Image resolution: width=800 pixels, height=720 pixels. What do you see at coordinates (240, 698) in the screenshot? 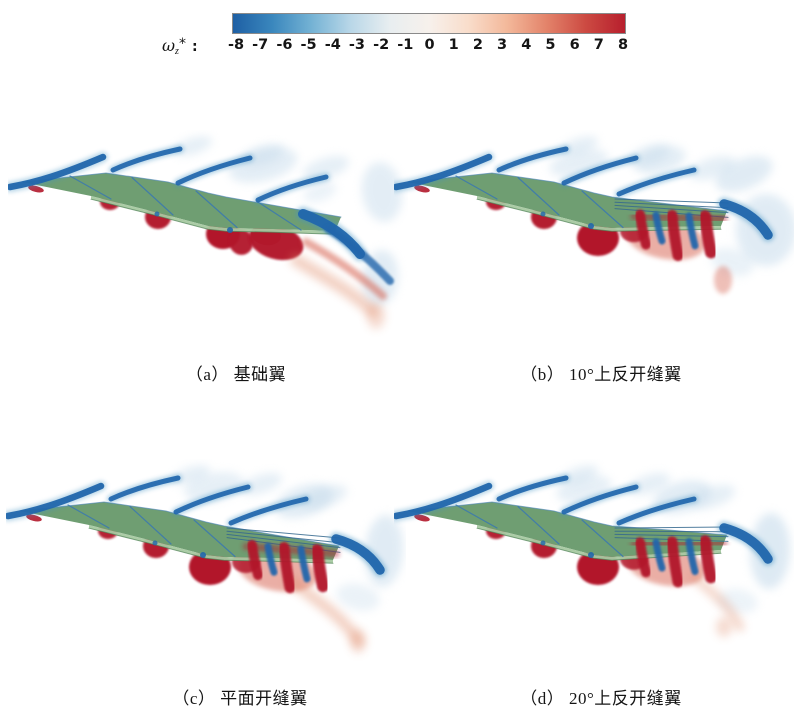
I see `caption-c: （c） 平面开缝翼` at bounding box center [240, 698].